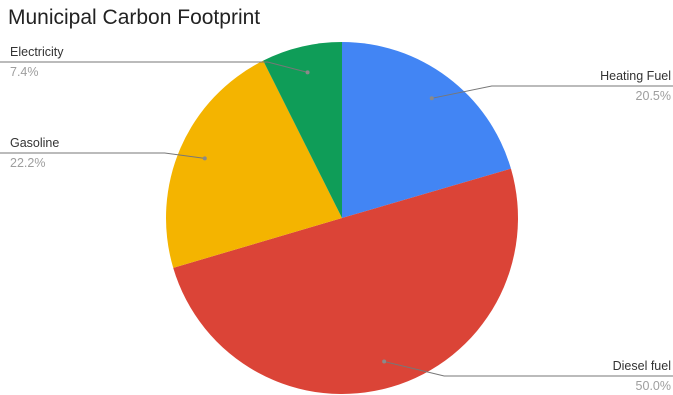 The height and width of the screenshot is (395, 673). What do you see at coordinates (34, 143) in the screenshot?
I see `slice-label-gasoline: Gasoline` at bounding box center [34, 143].